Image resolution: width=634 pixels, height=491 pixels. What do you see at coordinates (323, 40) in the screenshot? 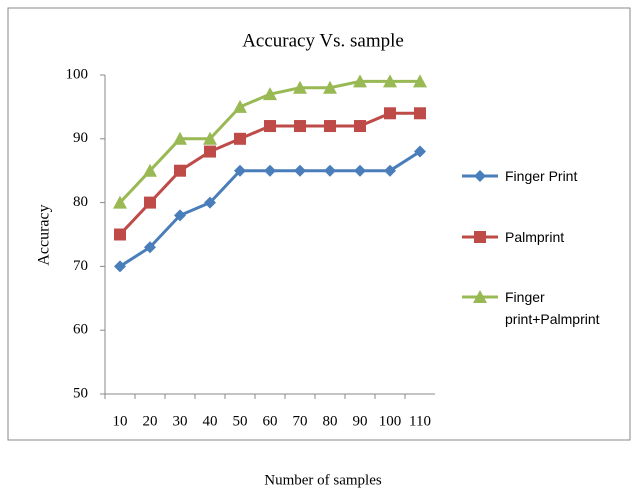
I see `chart-title: Accuracy Vs. sample` at bounding box center [323, 40].